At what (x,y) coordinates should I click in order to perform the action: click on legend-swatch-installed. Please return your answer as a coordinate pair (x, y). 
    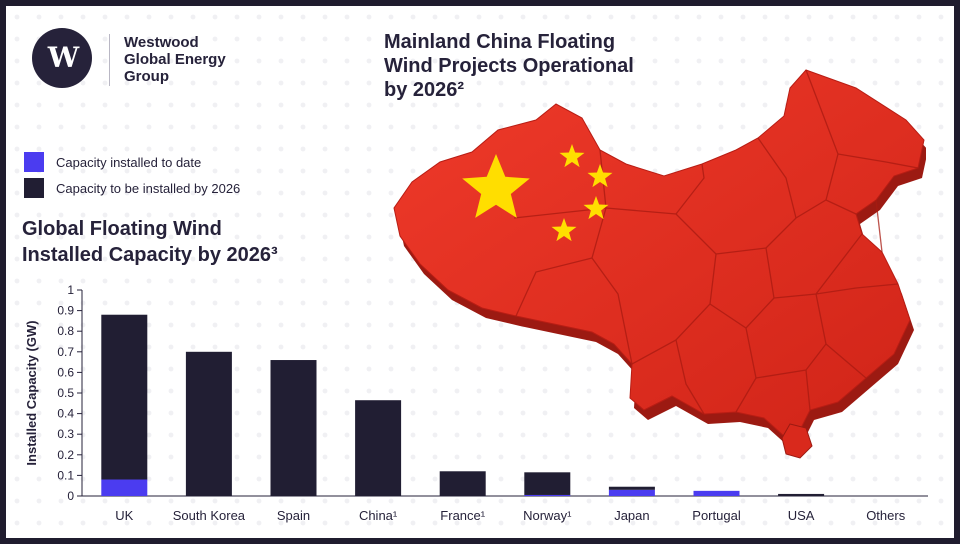
    Looking at the image, I should click on (34, 162).